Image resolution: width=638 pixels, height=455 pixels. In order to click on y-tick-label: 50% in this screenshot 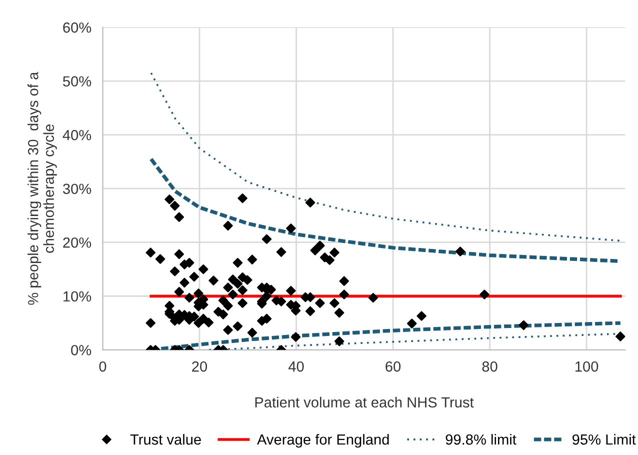, I will do `click(77, 81)`.